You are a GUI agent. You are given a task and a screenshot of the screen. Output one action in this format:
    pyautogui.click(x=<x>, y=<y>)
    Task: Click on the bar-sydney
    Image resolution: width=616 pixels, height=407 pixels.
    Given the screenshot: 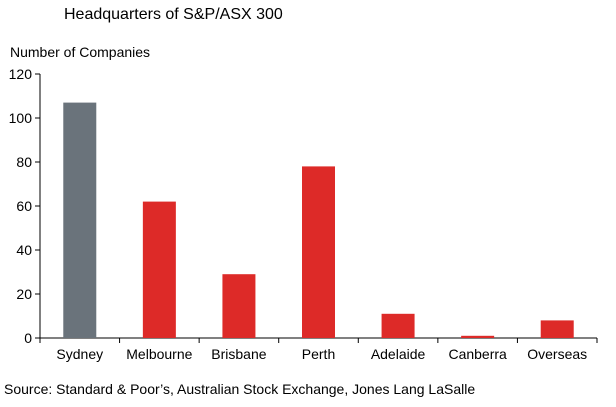 What is the action you would take?
    pyautogui.click(x=80, y=220)
    